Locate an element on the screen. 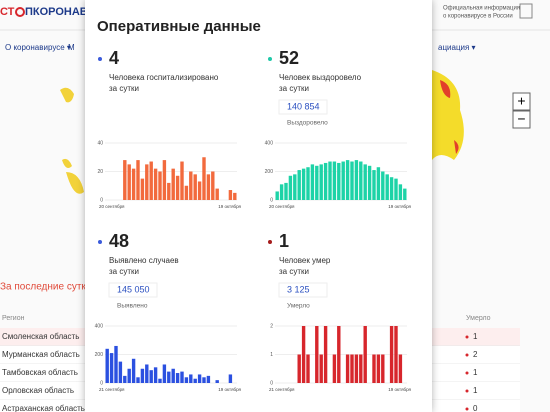 This screenshot has height=412, width=550. zoom-out is located at coordinates (521, 119).